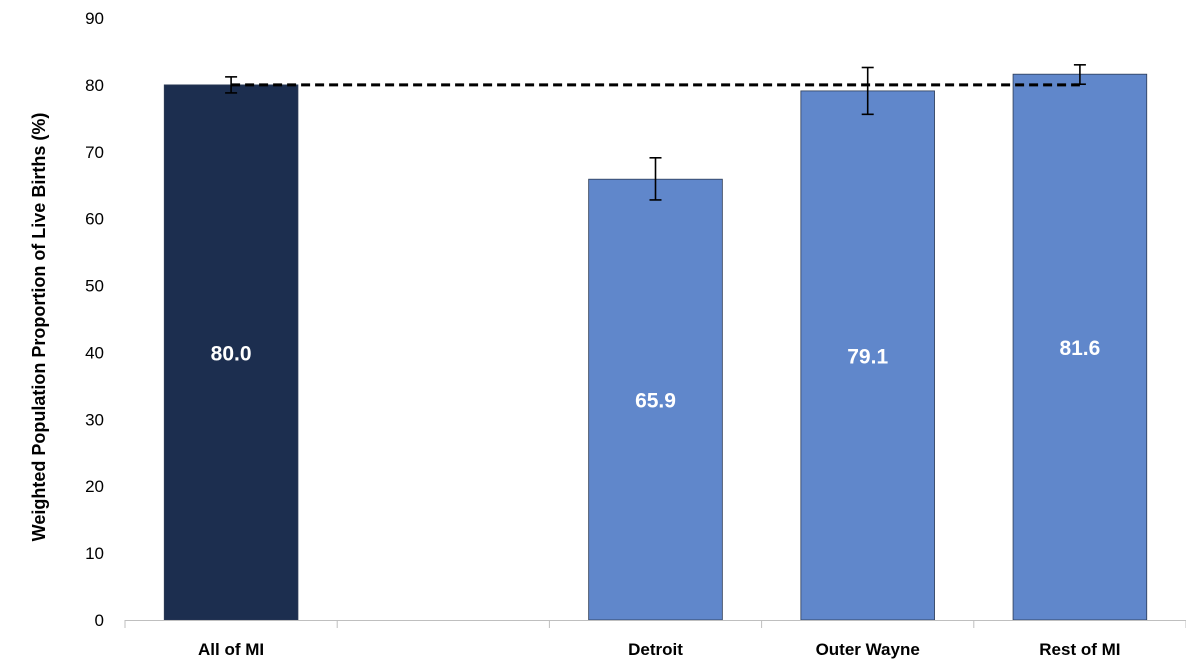  What do you see at coordinates (94, 286) in the screenshot?
I see `y-tick-label: 50` at bounding box center [94, 286].